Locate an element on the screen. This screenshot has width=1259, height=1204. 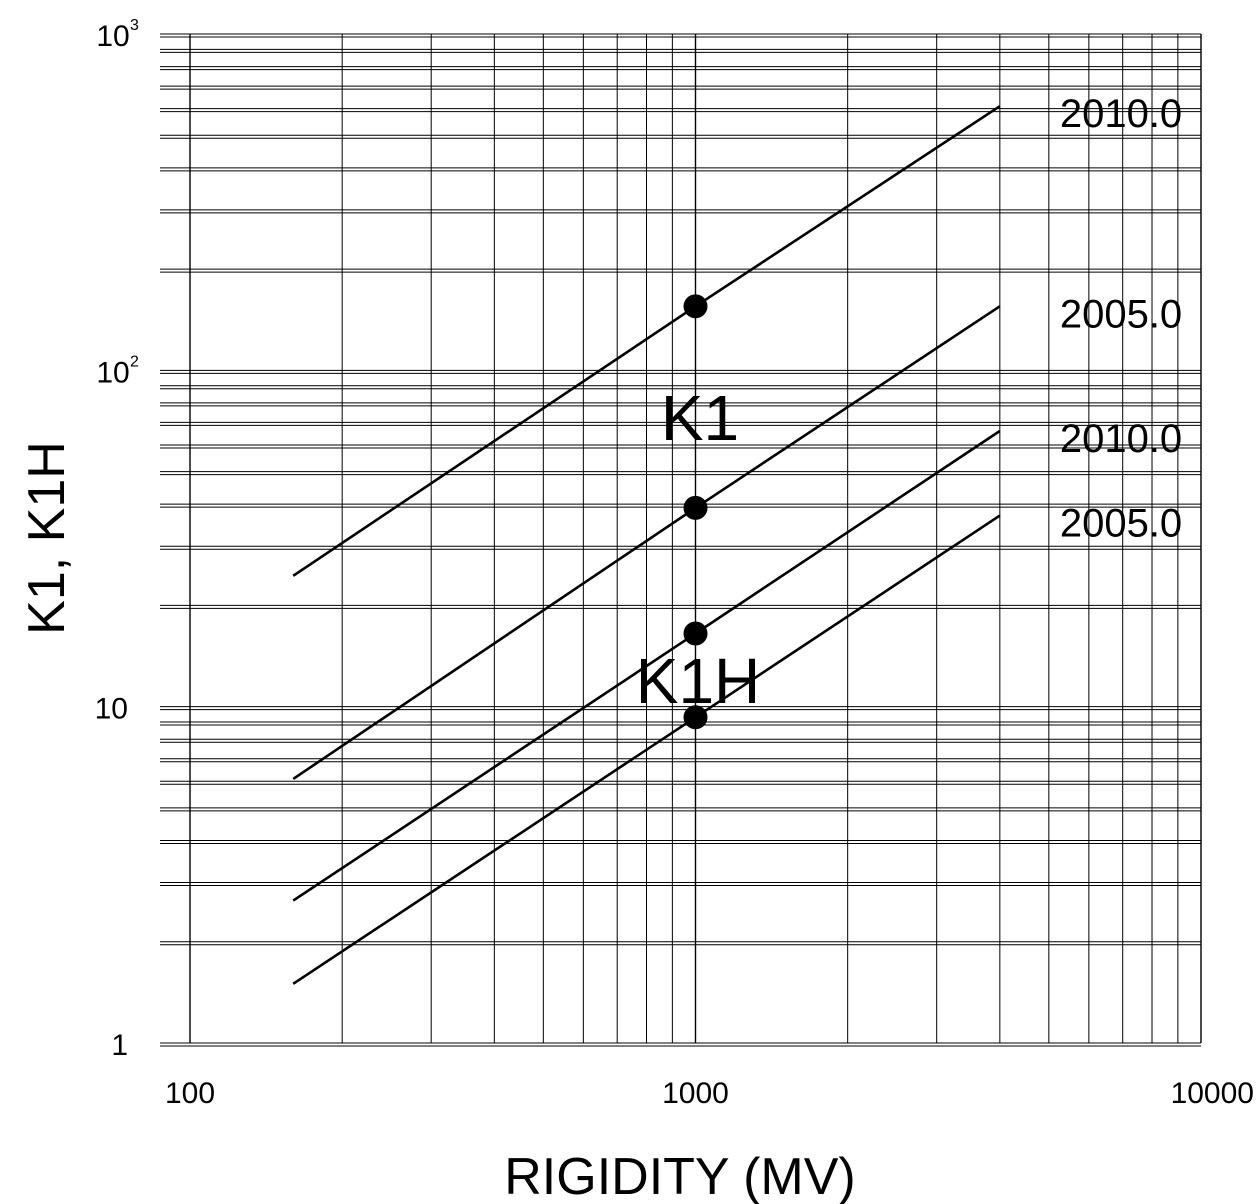
x-tick-label: 100 is located at coordinates (190, 1093).